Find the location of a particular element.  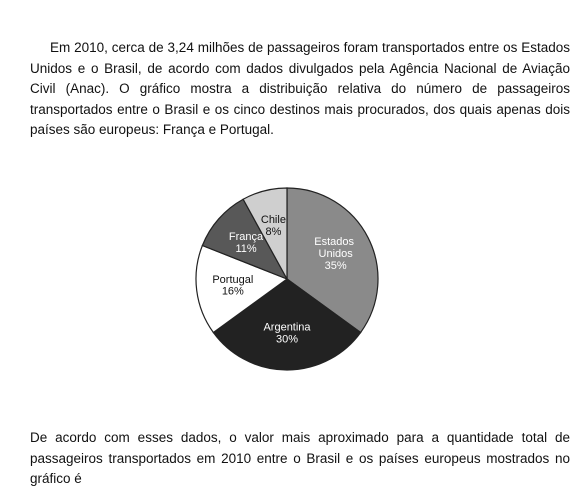

slice-label-line: Unidos is located at coordinates (336, 254).